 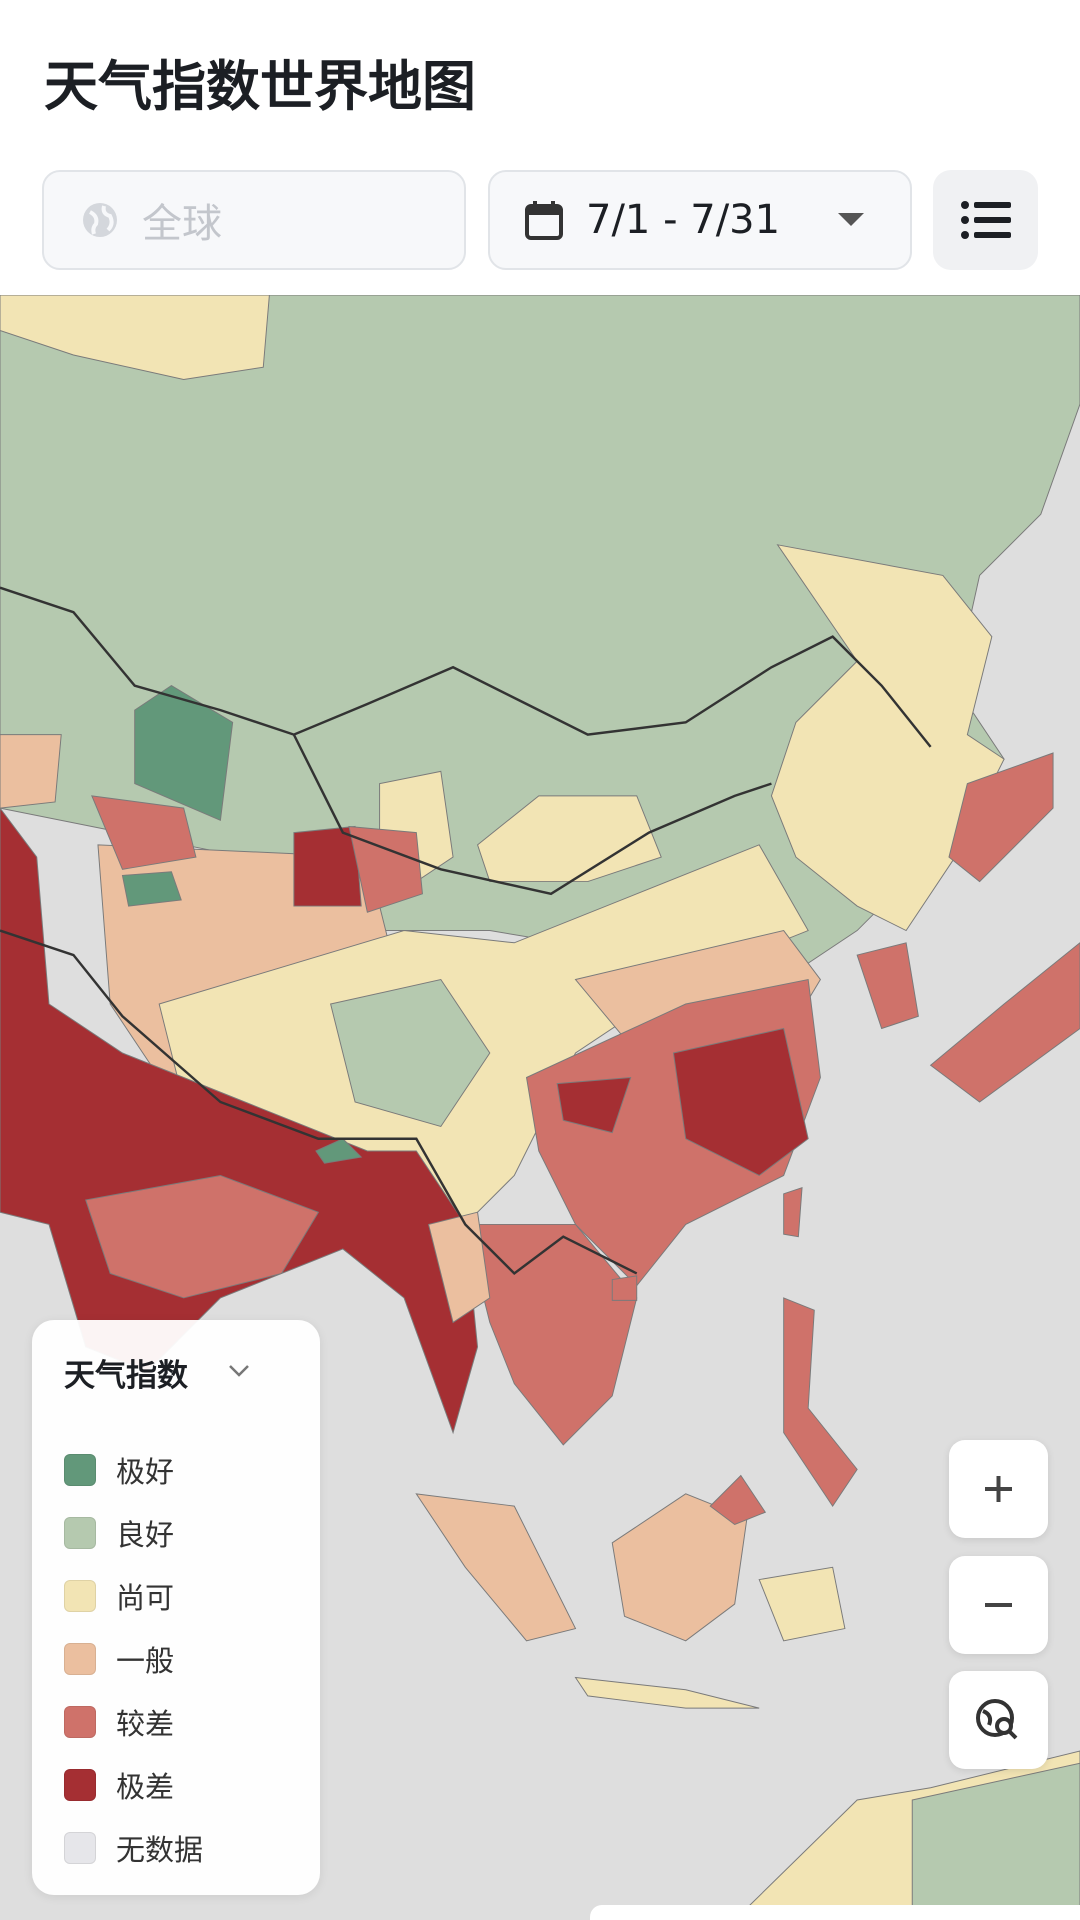 I want to click on legend-item: 极好, so click(x=119, y=1470).